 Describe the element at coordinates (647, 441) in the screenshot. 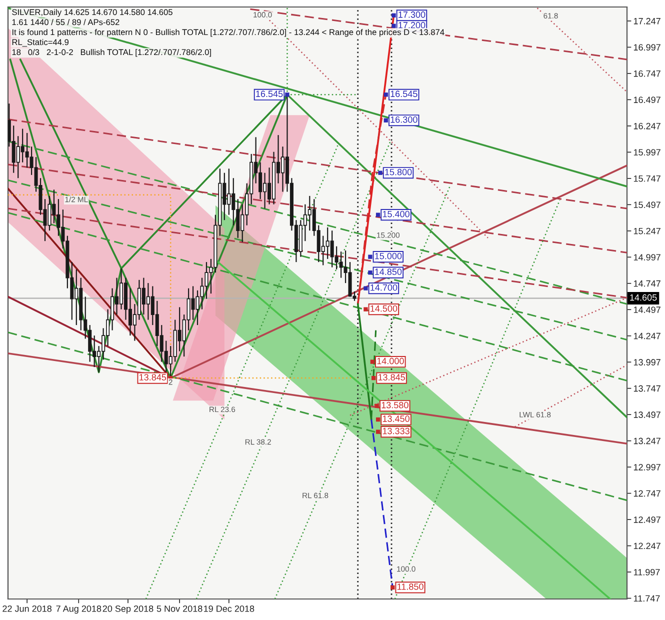

I see `y-tick-label: 13.247` at that location.